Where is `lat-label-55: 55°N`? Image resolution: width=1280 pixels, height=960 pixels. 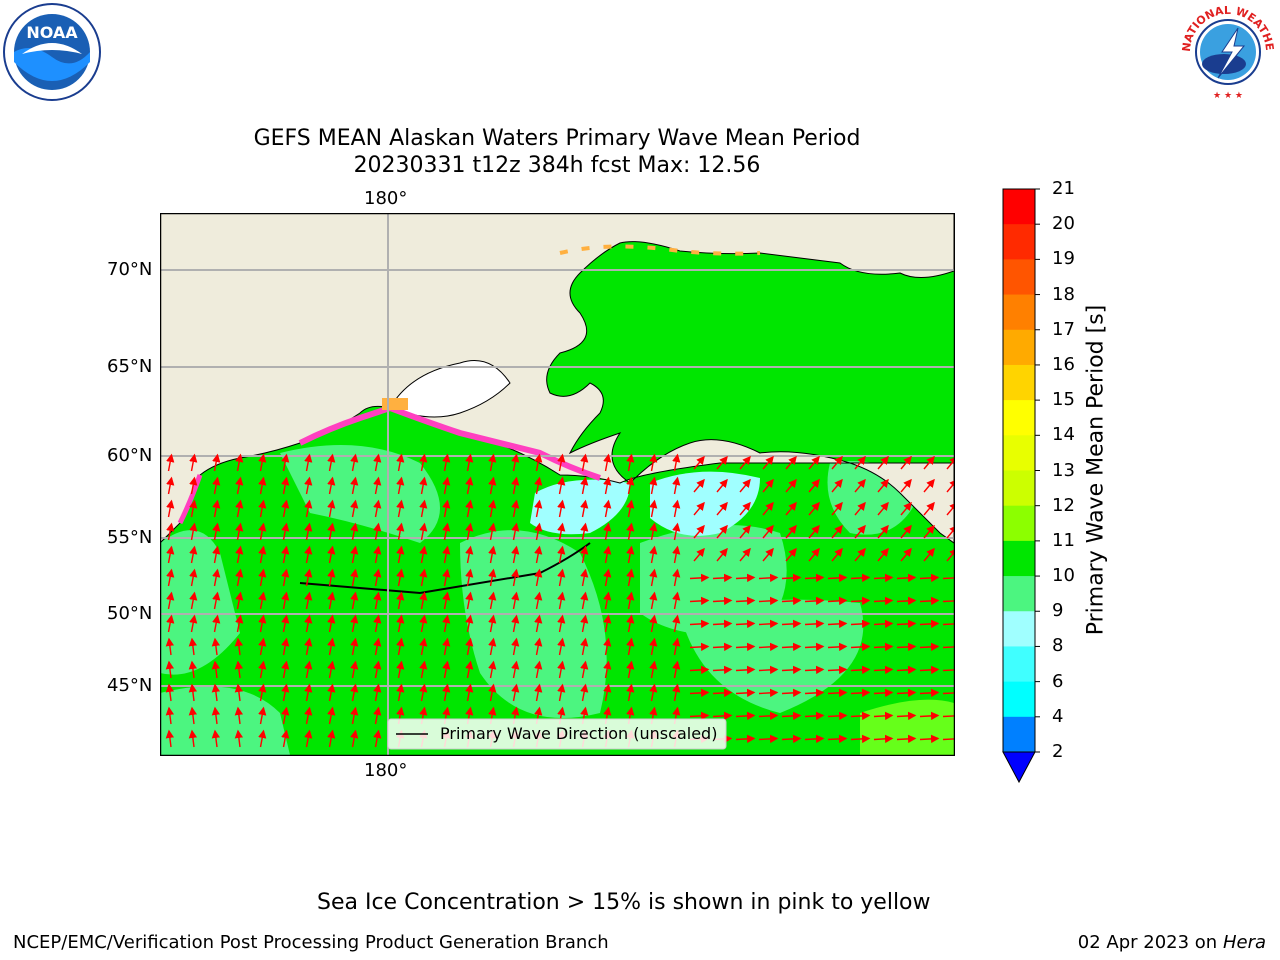
lat-label-55: 55°N is located at coordinates (130, 537).